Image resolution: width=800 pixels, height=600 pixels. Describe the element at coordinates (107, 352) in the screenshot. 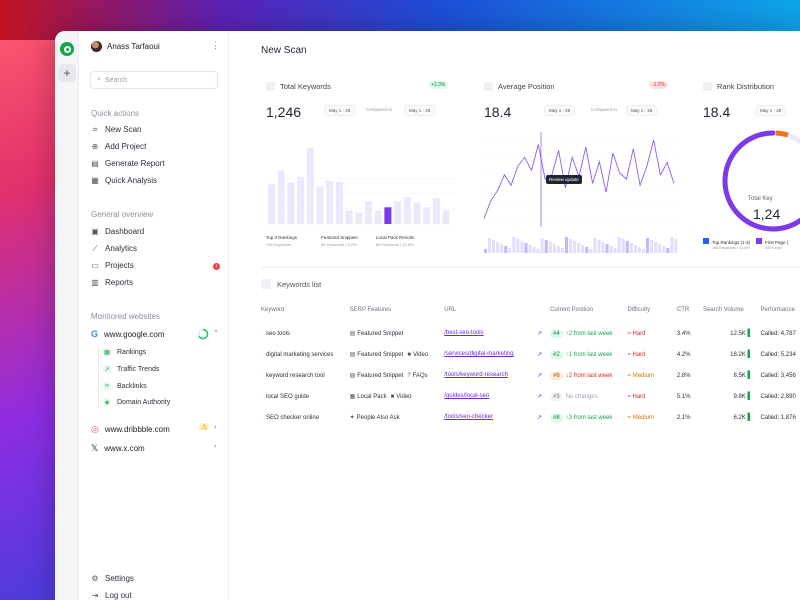

I see `rankings-icon: ▦` at that location.